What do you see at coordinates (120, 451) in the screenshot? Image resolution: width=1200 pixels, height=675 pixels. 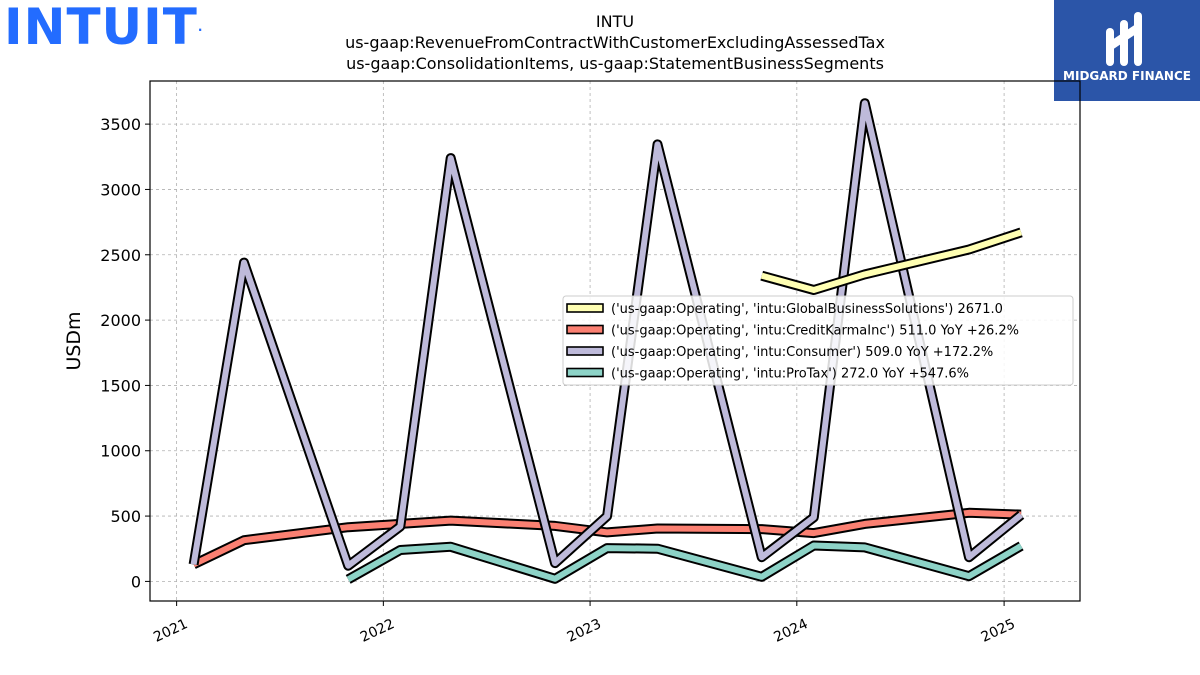 I see `y-tick-label: 1000` at bounding box center [120, 451].